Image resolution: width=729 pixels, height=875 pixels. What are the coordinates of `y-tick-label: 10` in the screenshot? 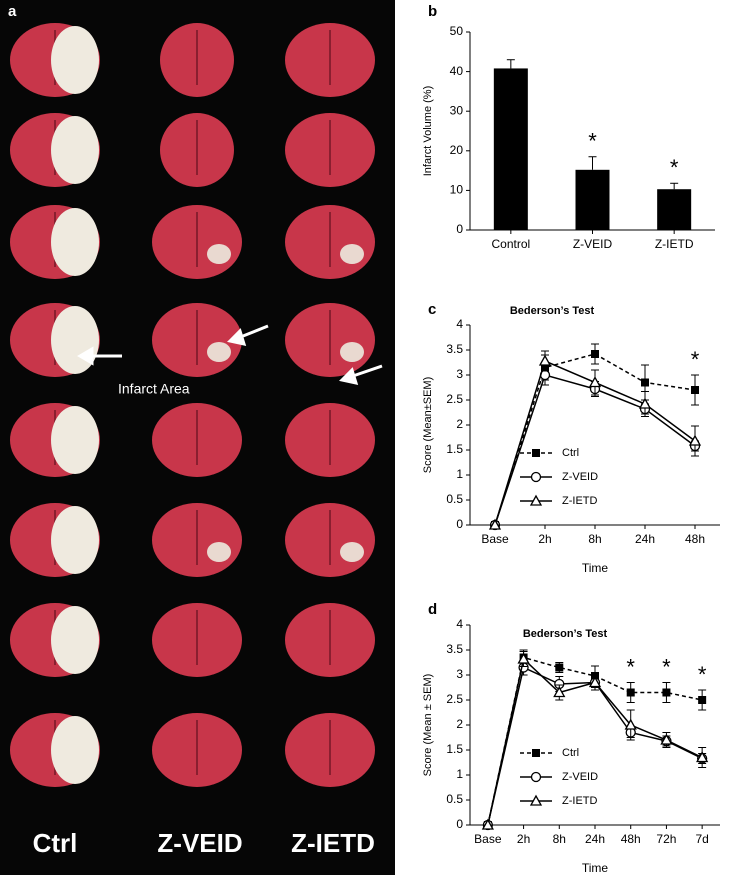 It's located at (457, 190).